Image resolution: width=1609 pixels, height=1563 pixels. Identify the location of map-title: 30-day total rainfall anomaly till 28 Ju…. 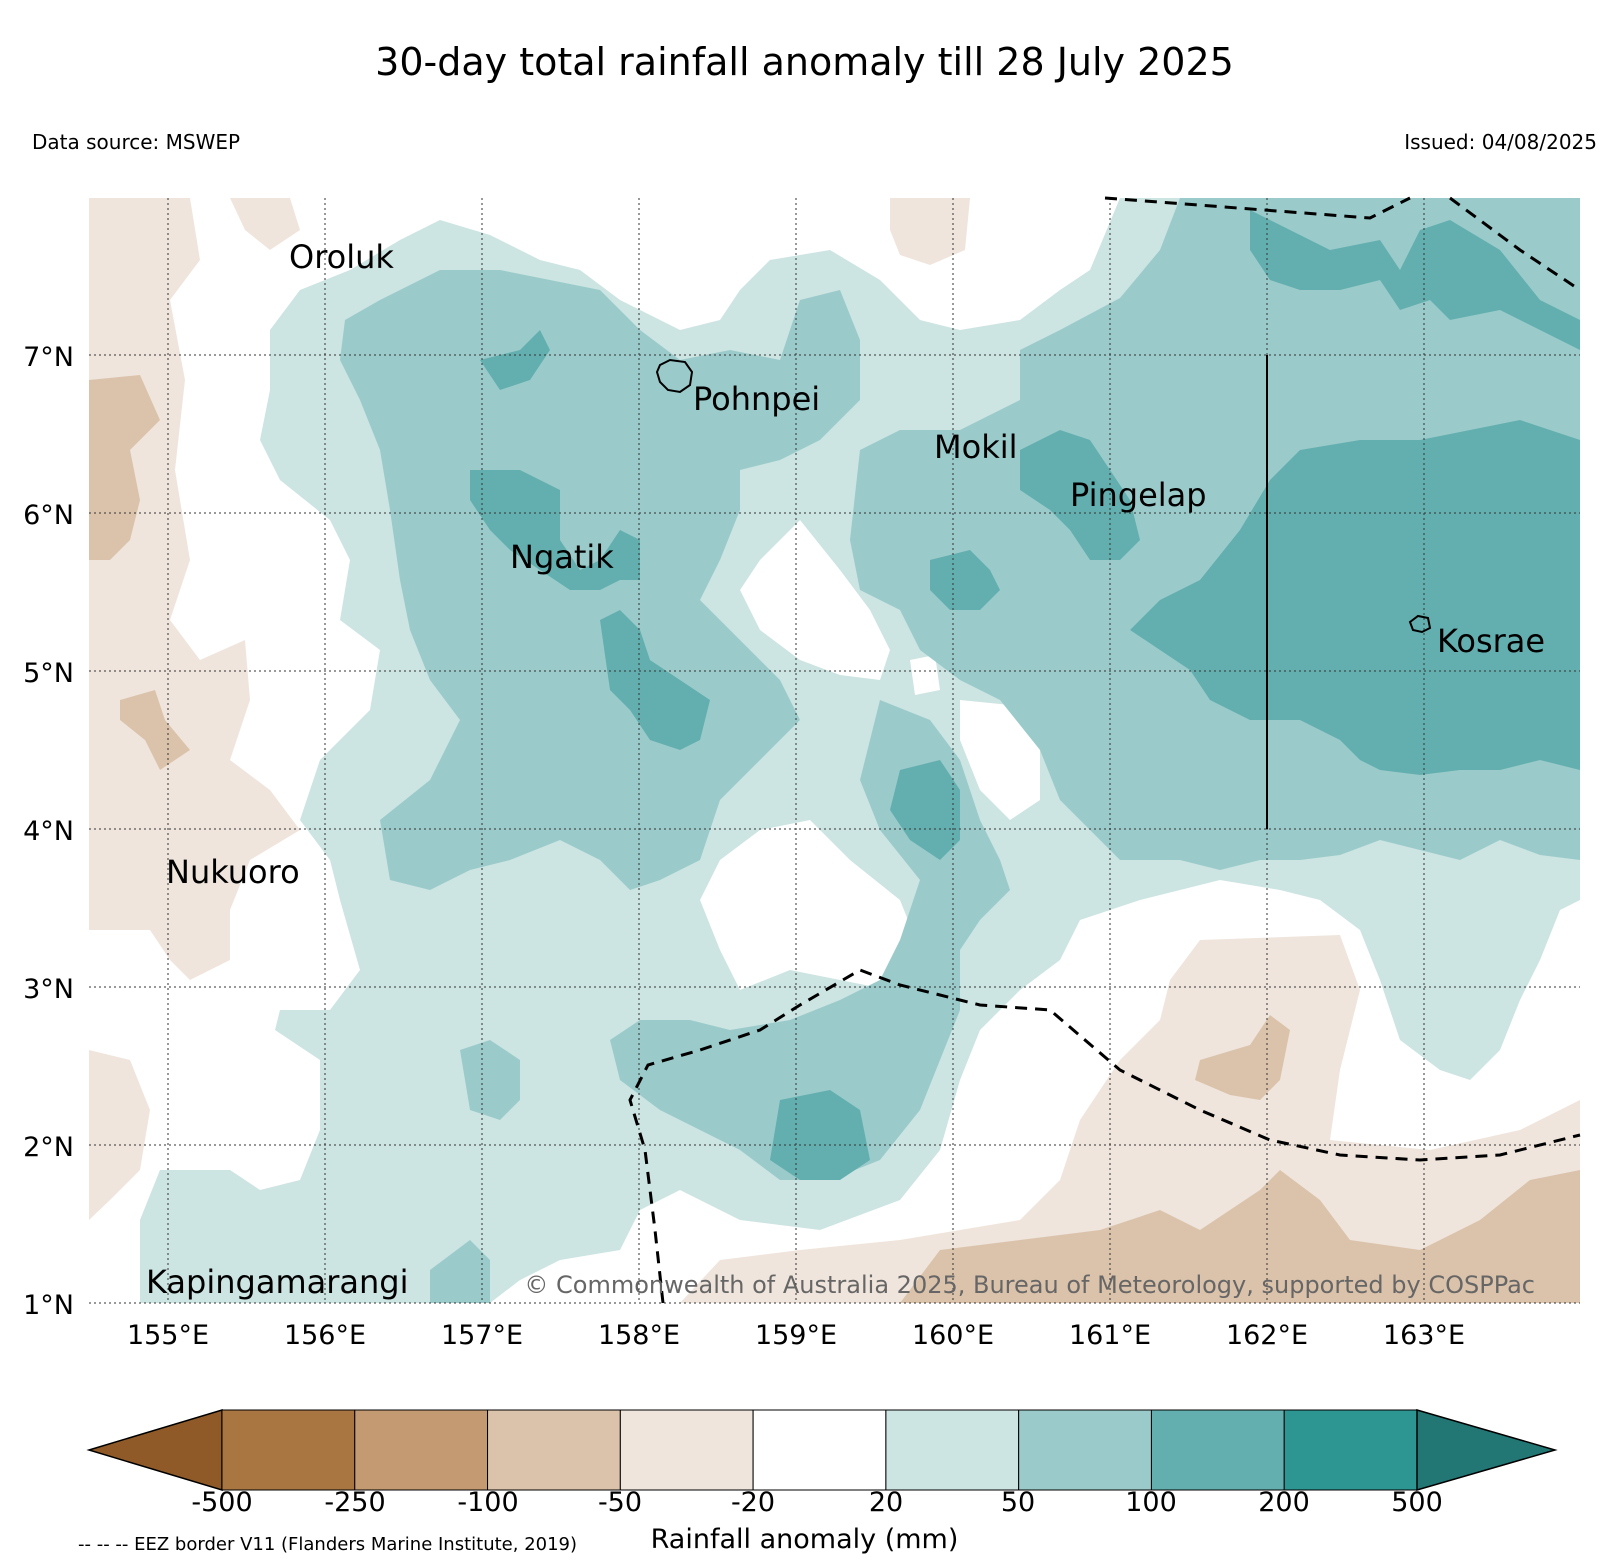
(804, 62).